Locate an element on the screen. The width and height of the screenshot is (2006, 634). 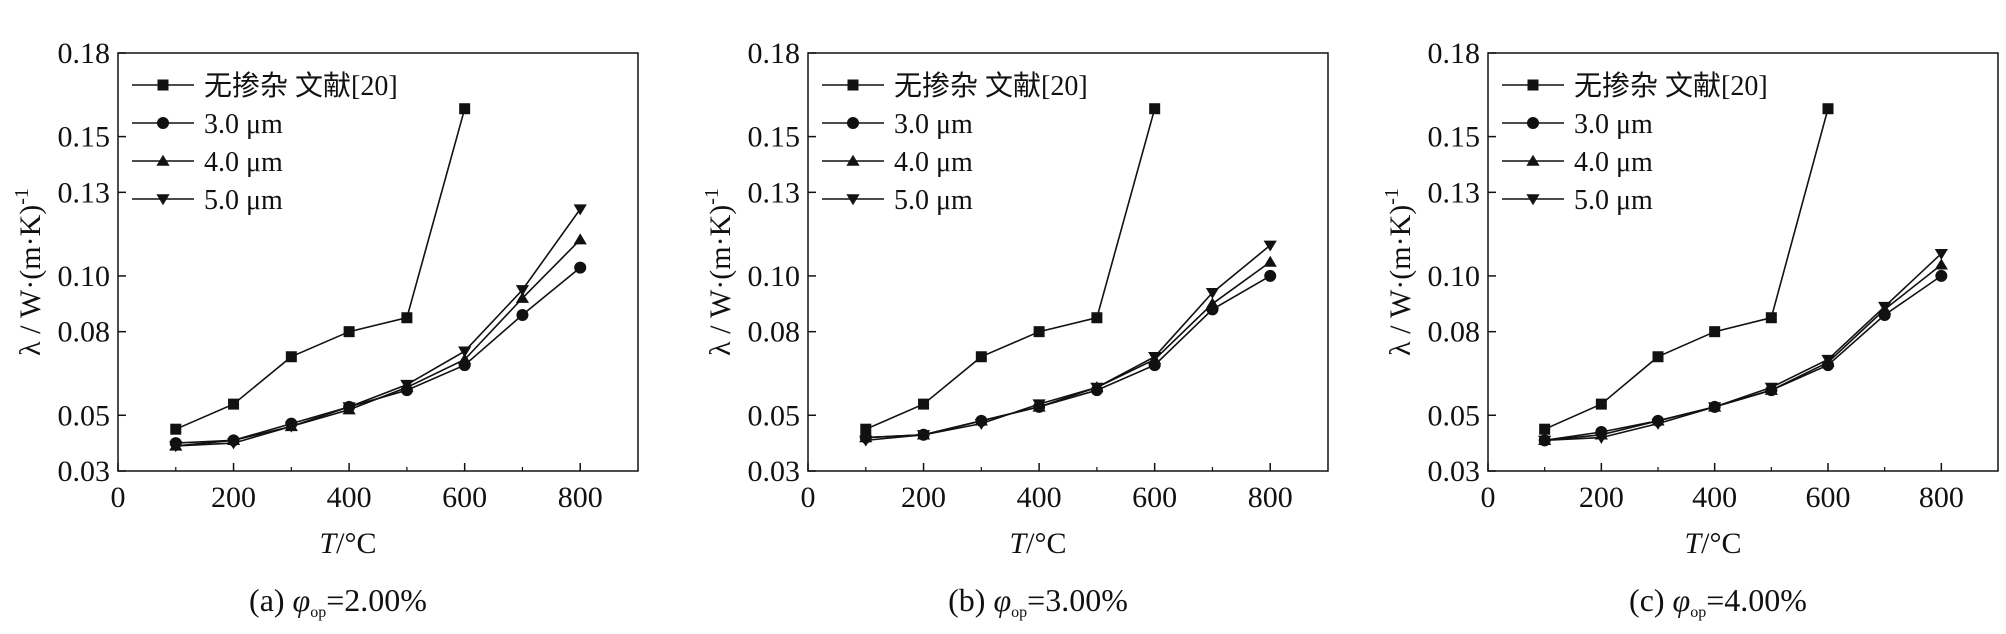
y-tick-label: 0.05 is located at coordinates (774, 415).